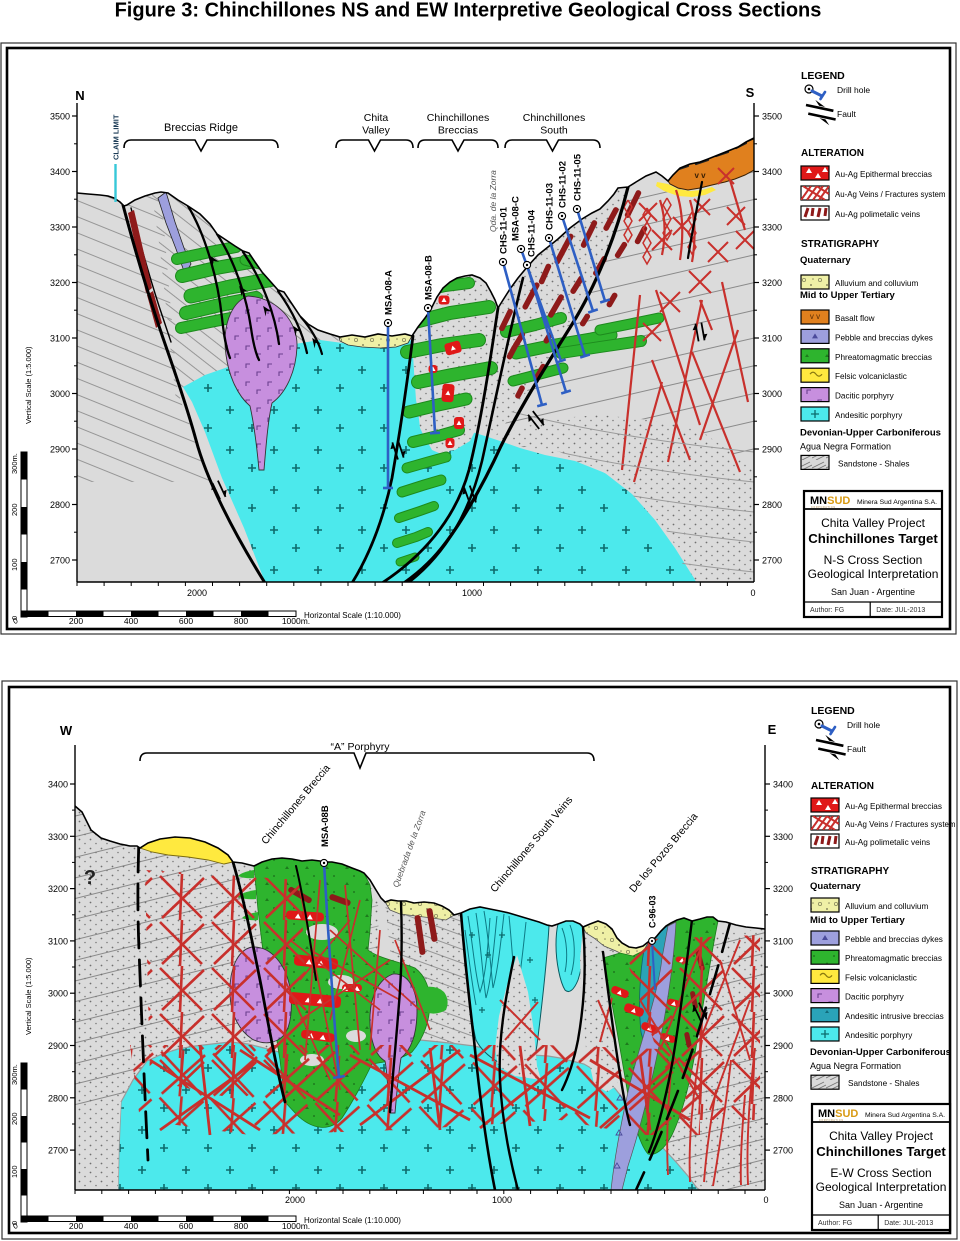 This screenshot has width=960, height=1241. I want to click on svg-text: 1000, so click(502, 1200).